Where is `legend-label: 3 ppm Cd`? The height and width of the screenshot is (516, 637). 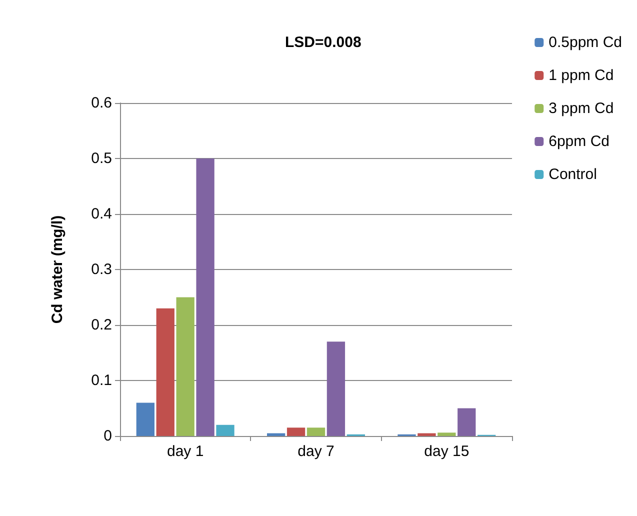 legend-label: 3 ppm Cd is located at coordinates (581, 108).